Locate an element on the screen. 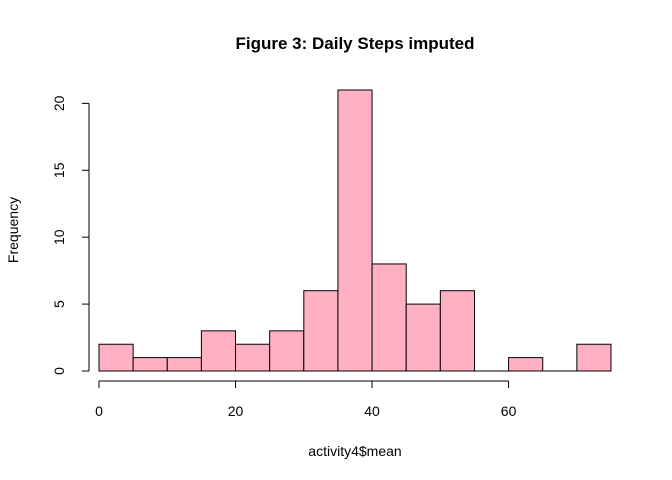 The height and width of the screenshot is (480, 672). x-tick-label: 40 is located at coordinates (372, 411).